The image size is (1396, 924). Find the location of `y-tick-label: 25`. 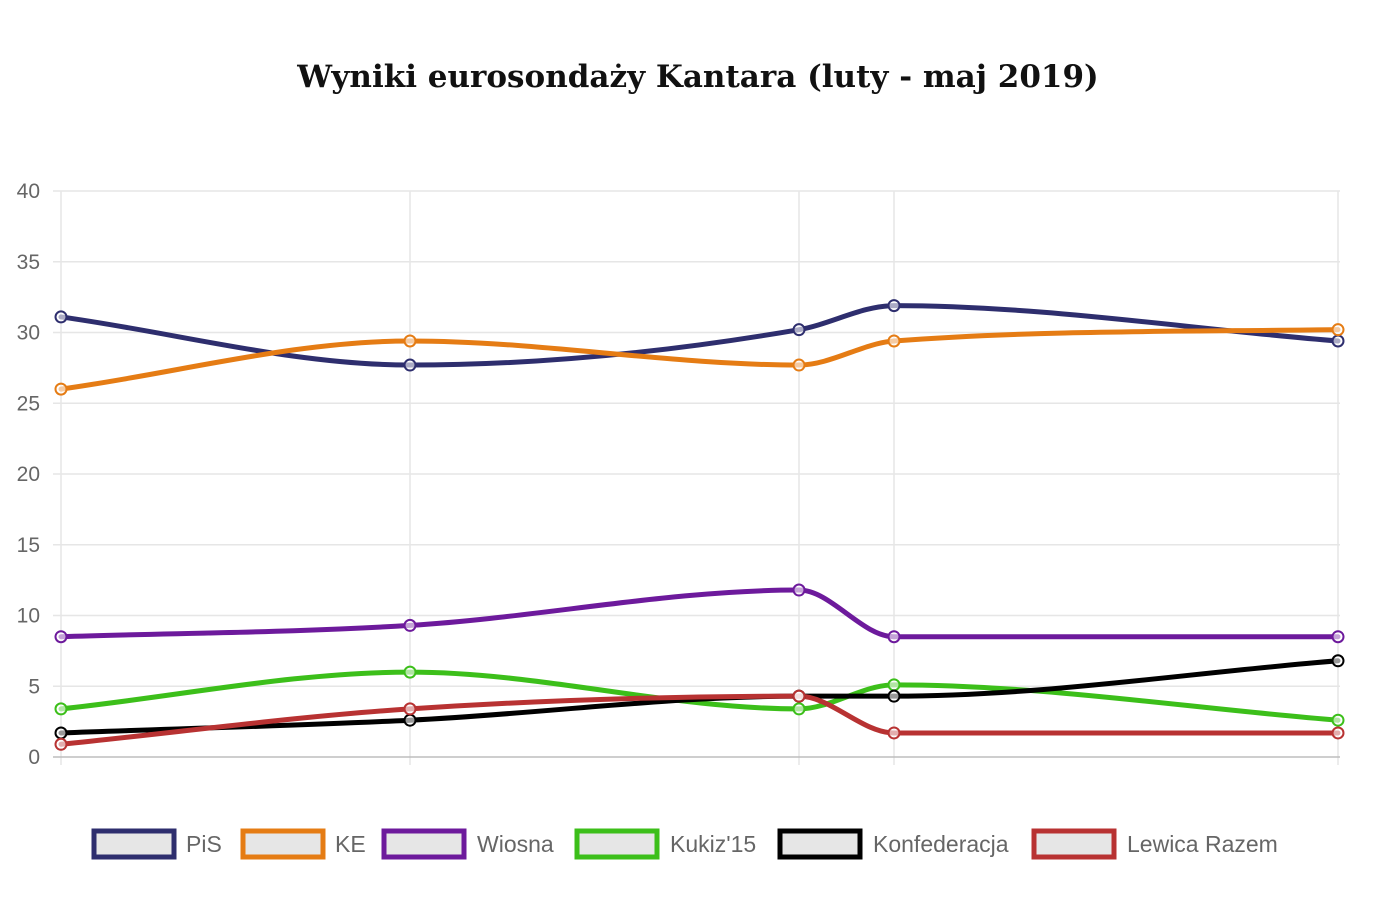

y-tick-label: 25 is located at coordinates (28, 403).